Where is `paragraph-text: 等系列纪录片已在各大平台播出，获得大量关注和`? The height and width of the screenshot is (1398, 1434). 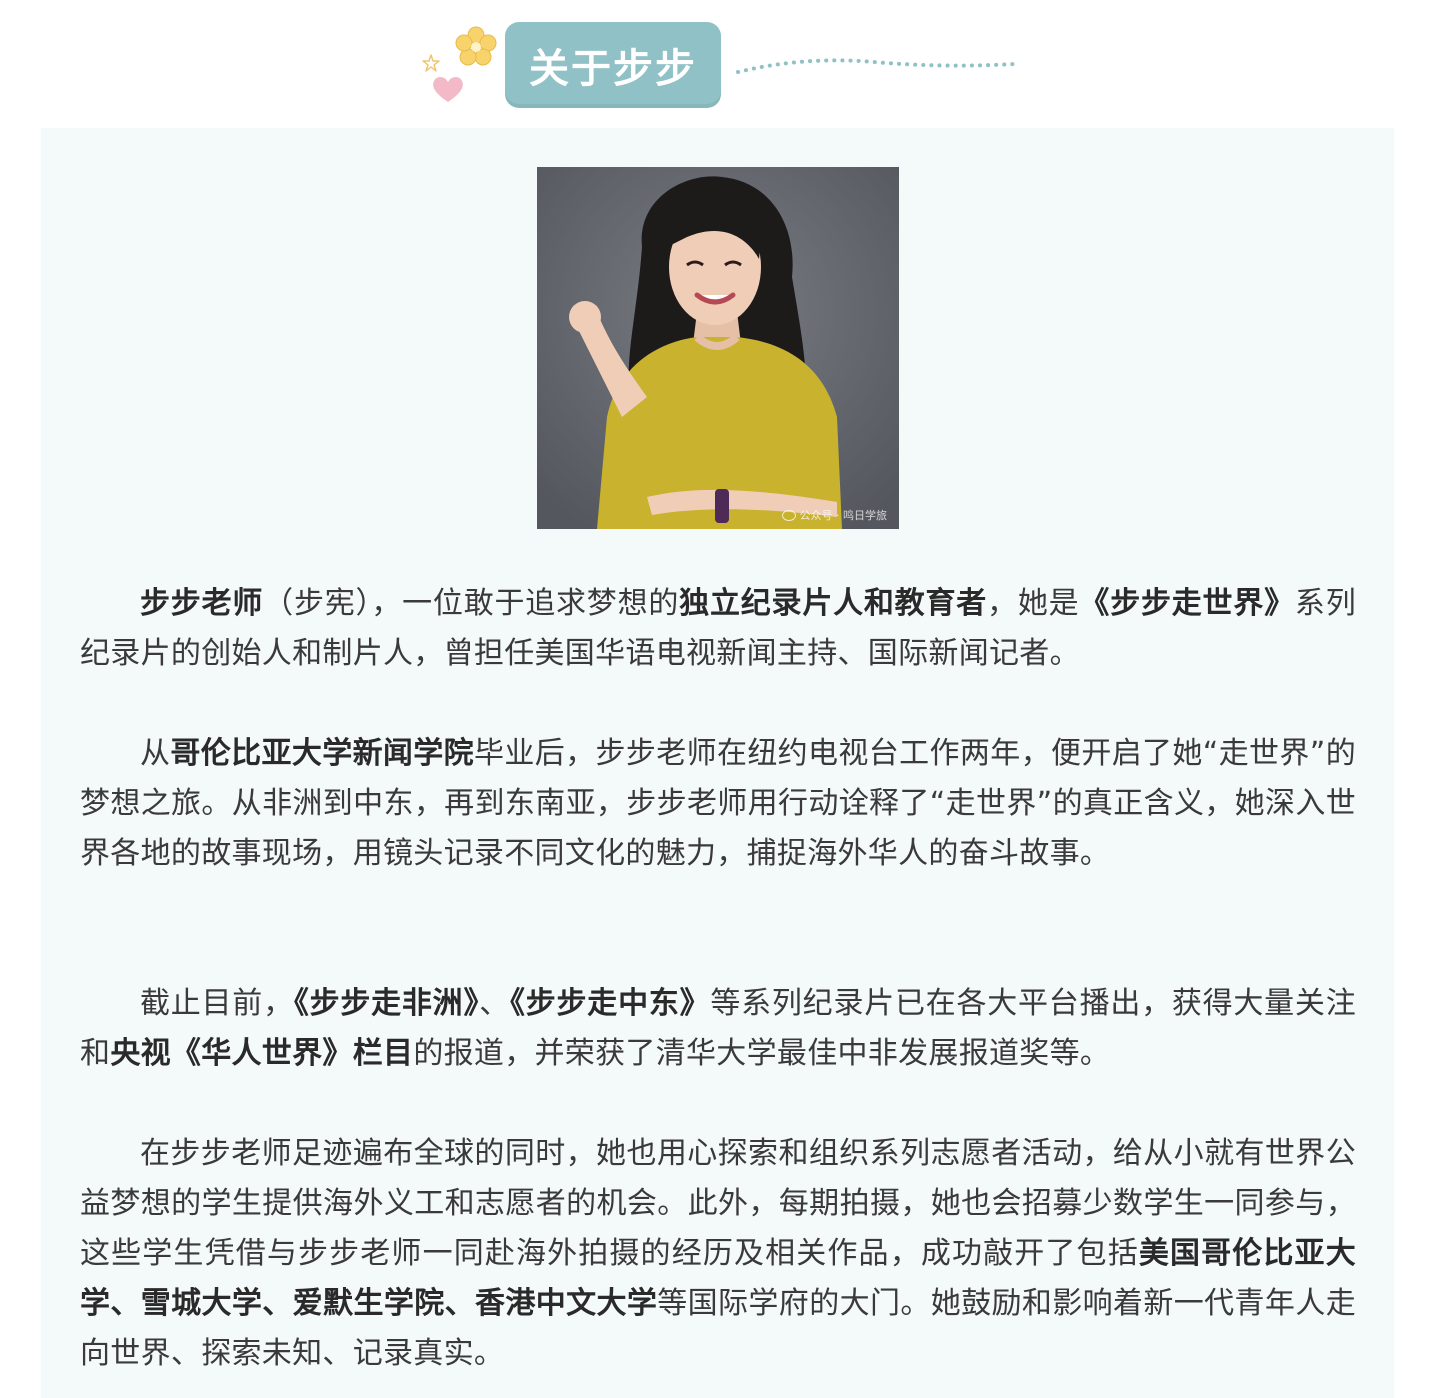 paragraph-text: 等系列纪录片已在各大平台播出，获得大量关注和 is located at coordinates (718, 1028).